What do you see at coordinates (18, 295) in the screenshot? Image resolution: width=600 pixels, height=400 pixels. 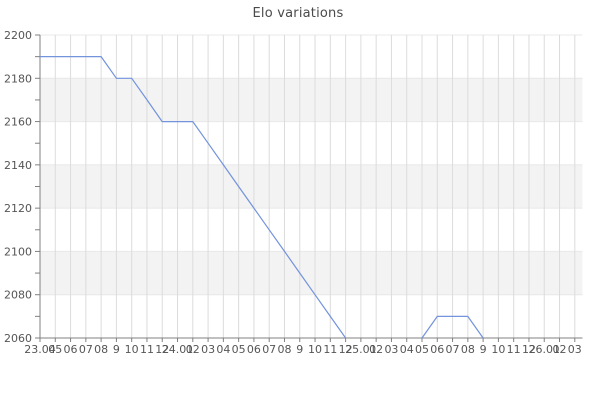 I see `y-tick-label: 2080` at bounding box center [18, 295].